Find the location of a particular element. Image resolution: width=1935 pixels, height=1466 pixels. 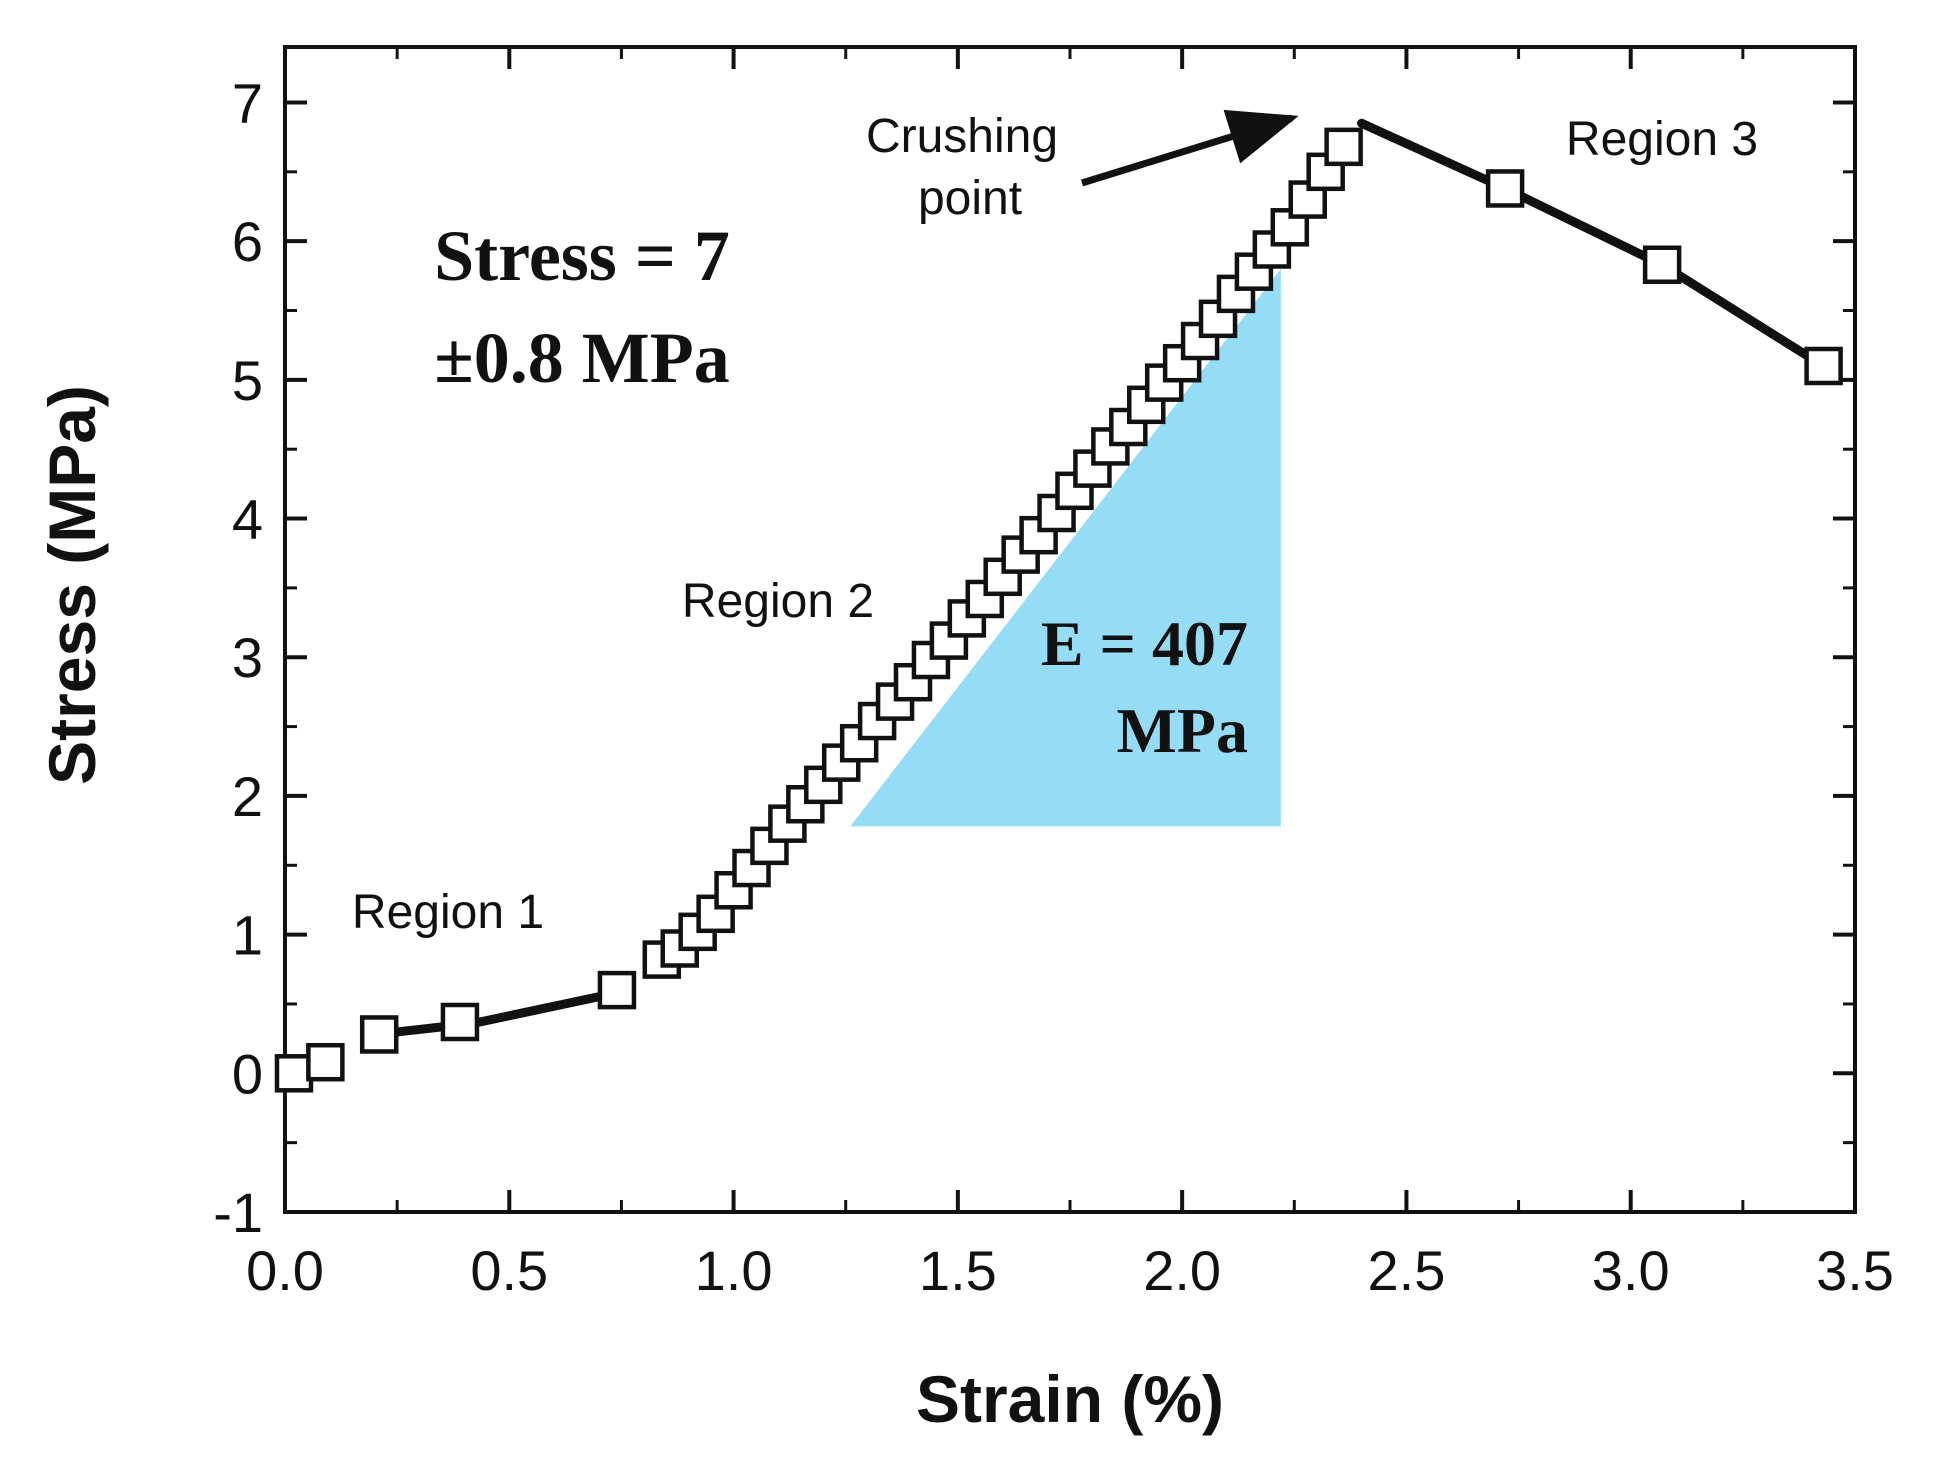

x-tick-label: 3.0 is located at coordinates (1631, 1270).